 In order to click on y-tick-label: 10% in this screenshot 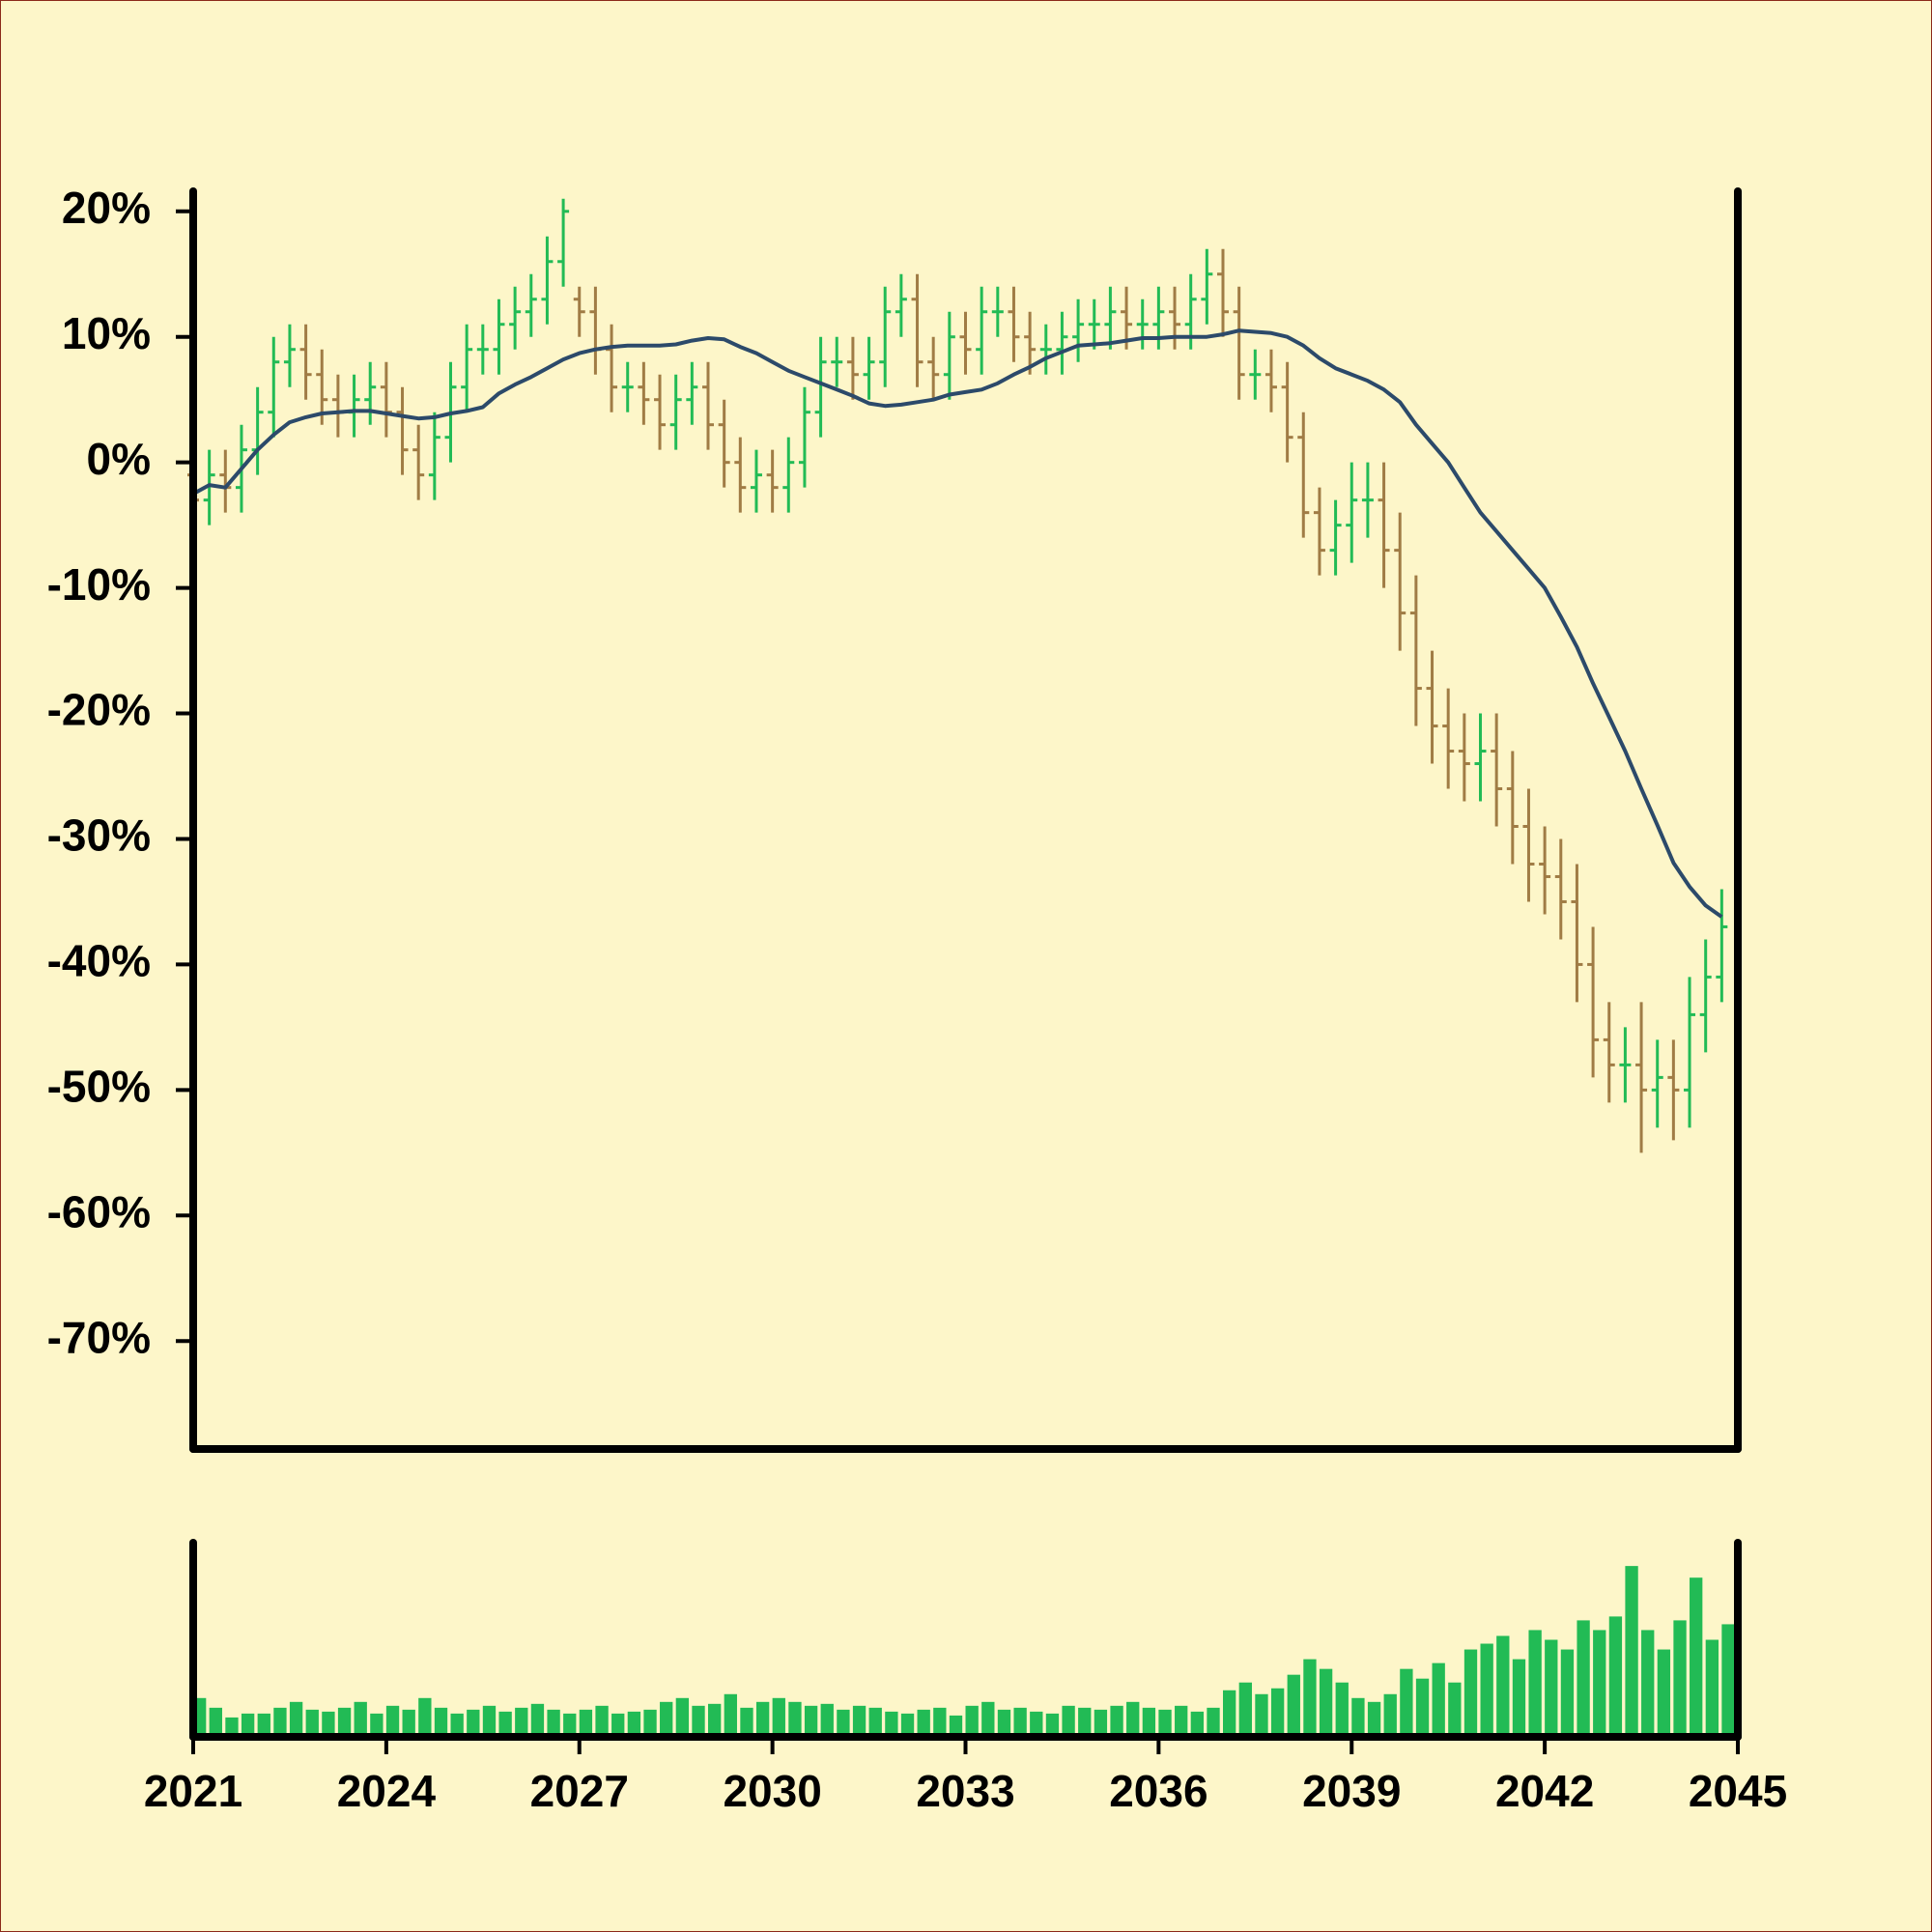, I will do `click(106, 333)`.